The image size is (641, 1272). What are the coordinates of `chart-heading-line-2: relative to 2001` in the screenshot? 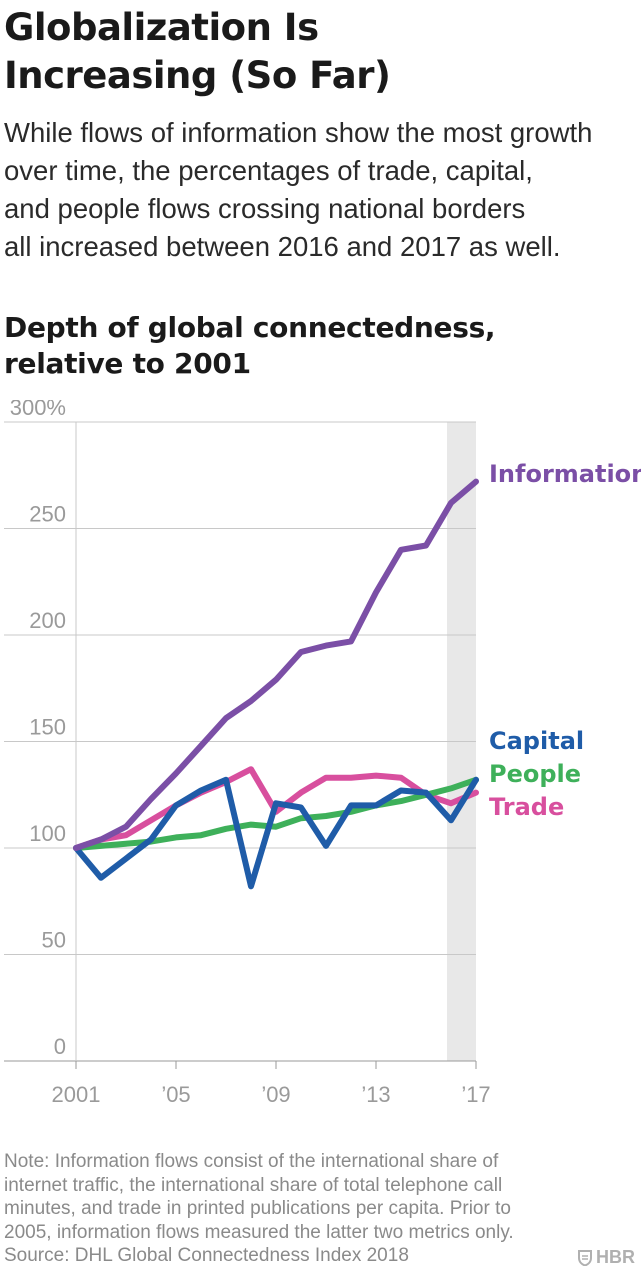 It's located at (127, 363).